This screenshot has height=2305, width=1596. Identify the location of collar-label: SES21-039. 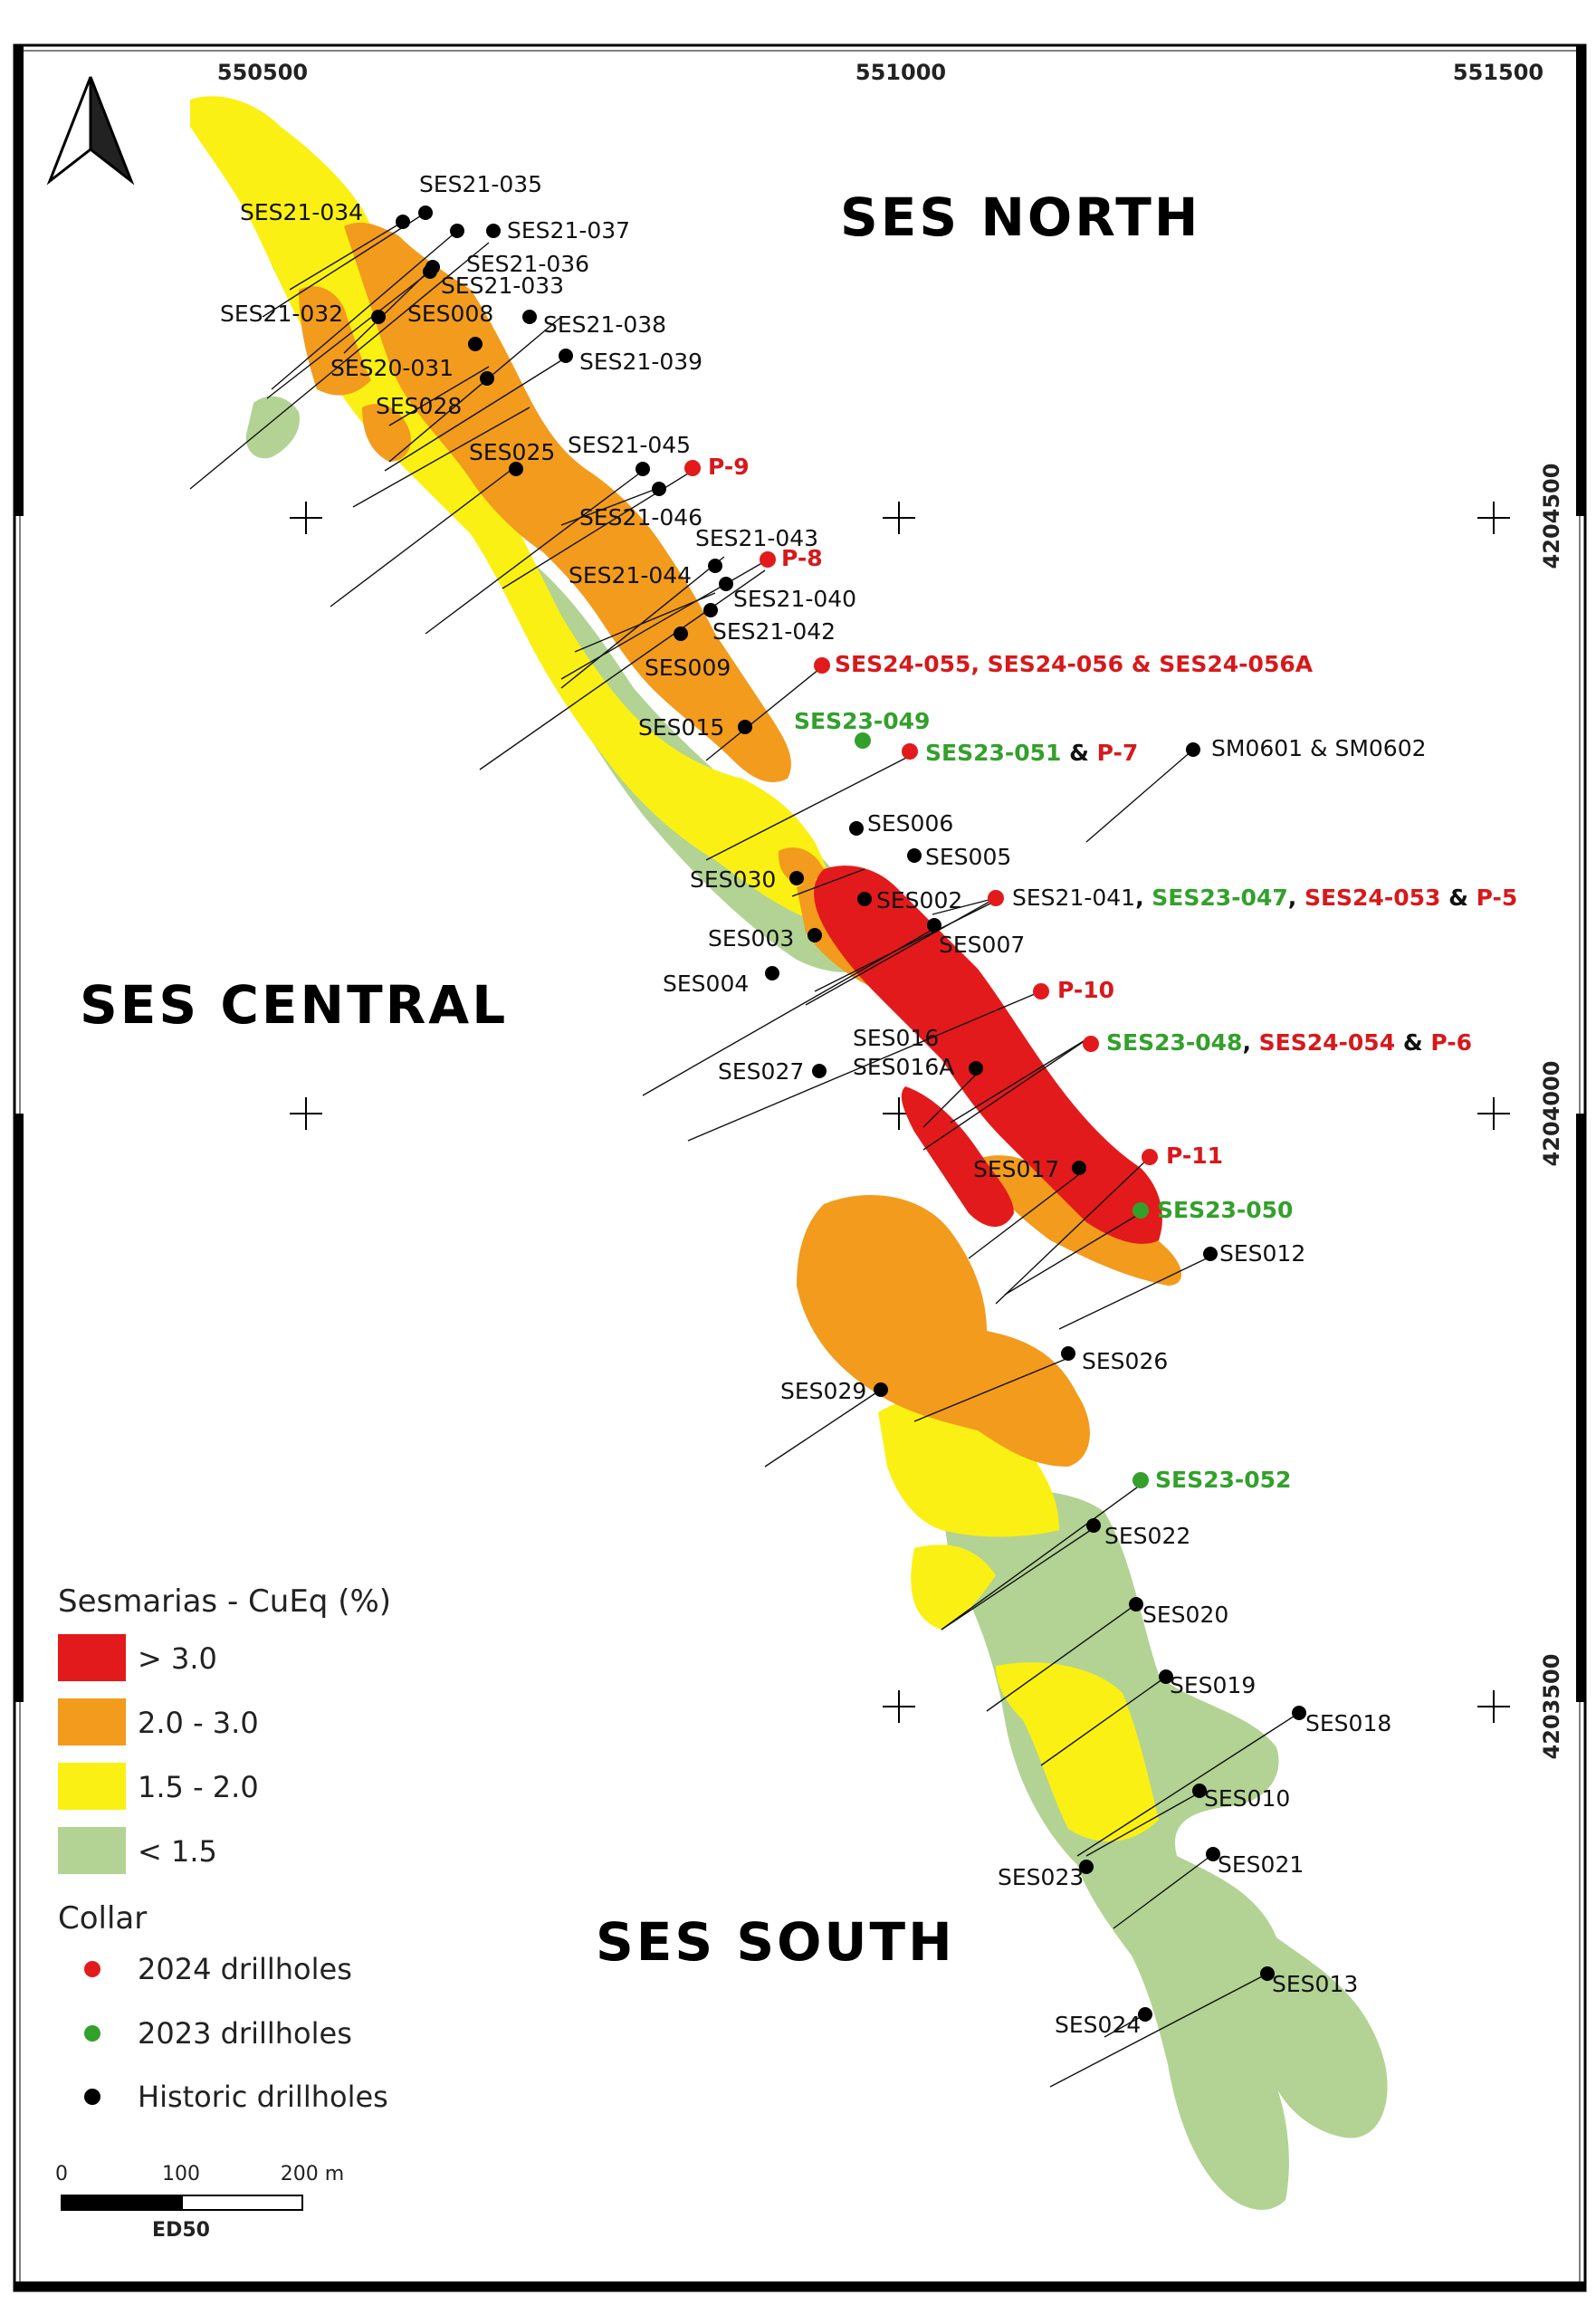
(640, 362).